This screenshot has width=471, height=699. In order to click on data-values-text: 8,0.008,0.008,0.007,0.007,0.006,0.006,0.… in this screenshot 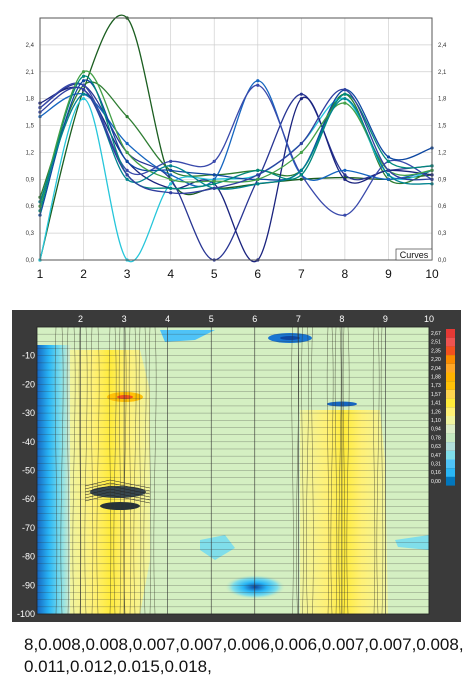, I will do `click(244, 655)`.